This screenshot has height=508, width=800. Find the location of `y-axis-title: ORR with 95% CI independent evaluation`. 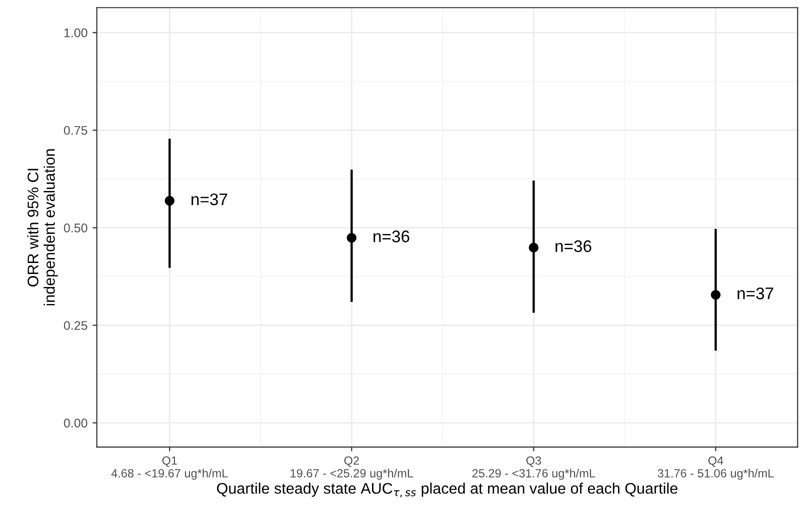

y-axis-title: ORR with 95% CI independent evaluation is located at coordinates (42, 227).